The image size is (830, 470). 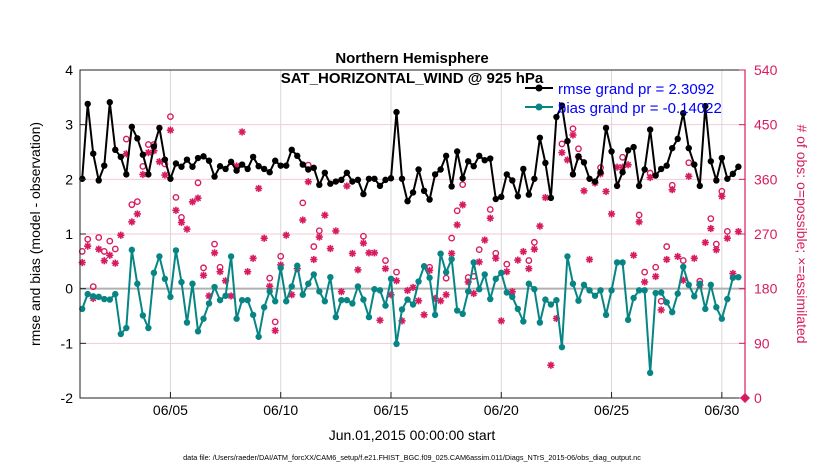 What do you see at coordinates (766, 179) in the screenshot?
I see `y-right-tick-label: 360` at bounding box center [766, 179].